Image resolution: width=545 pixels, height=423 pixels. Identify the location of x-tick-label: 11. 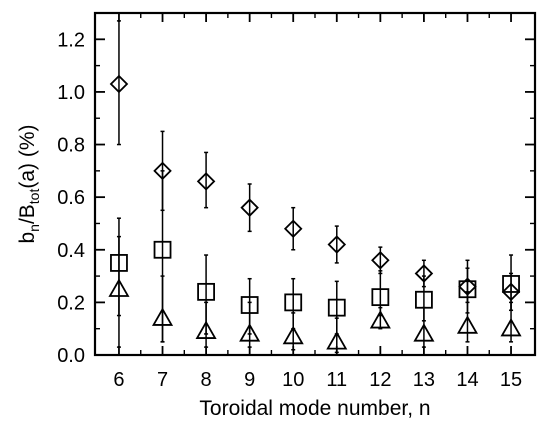
(336, 380).